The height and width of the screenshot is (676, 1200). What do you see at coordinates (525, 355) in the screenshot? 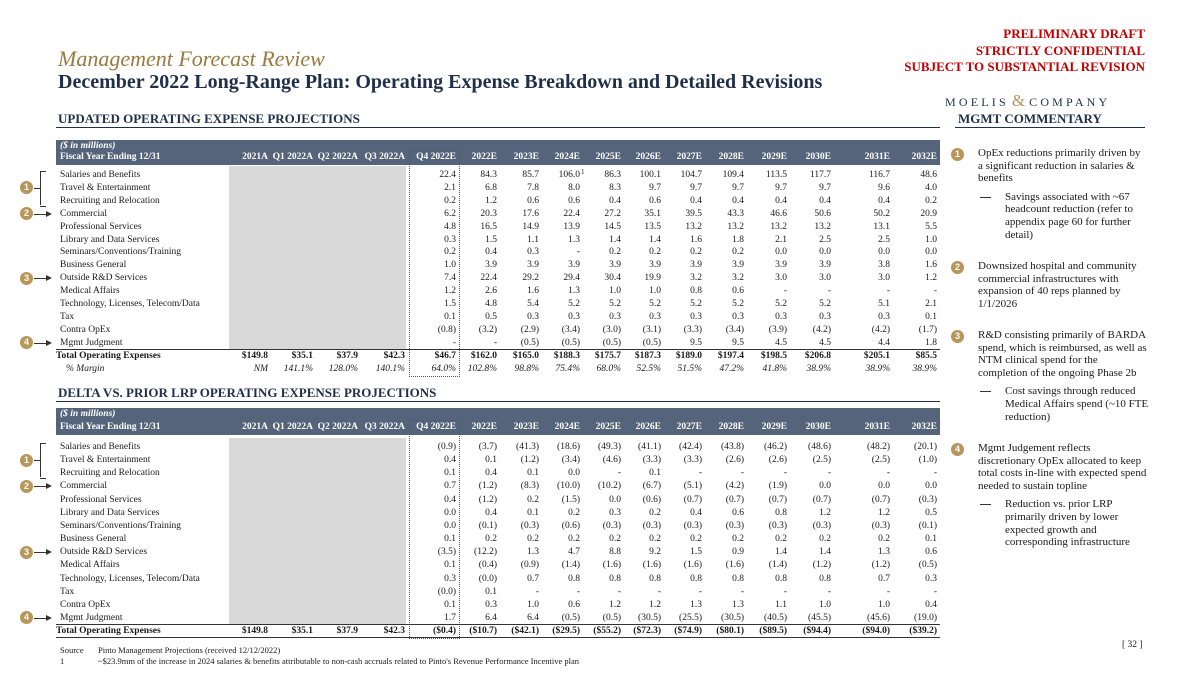
I see `total-value: $165.0` at bounding box center [525, 355].